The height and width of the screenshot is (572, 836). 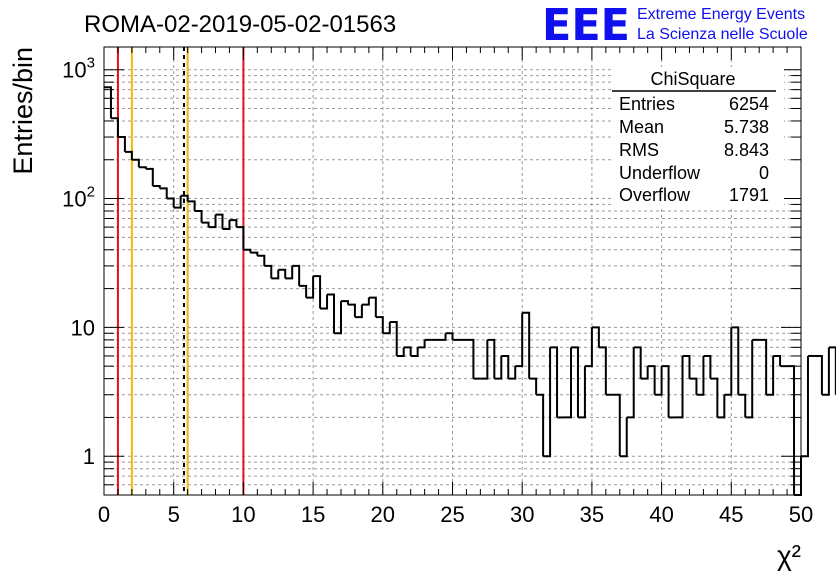 What do you see at coordinates (721, 14) in the screenshot?
I see `eee-logo-line1: Extreme Energy Events` at bounding box center [721, 14].